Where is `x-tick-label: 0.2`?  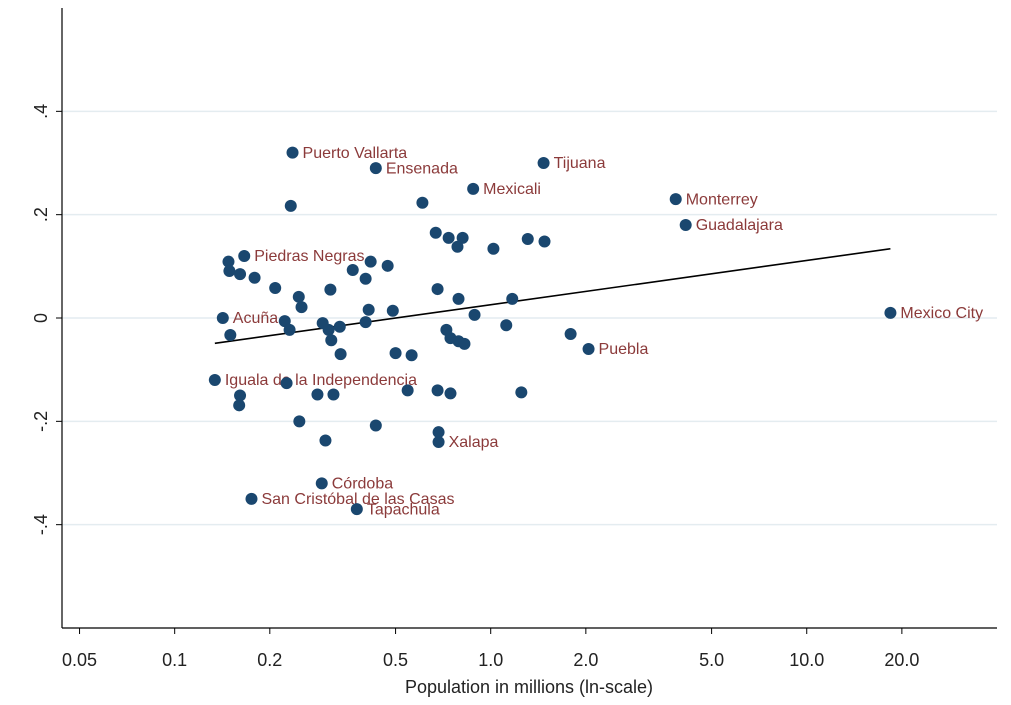
x-tick-label: 0.2 is located at coordinates (269, 660).